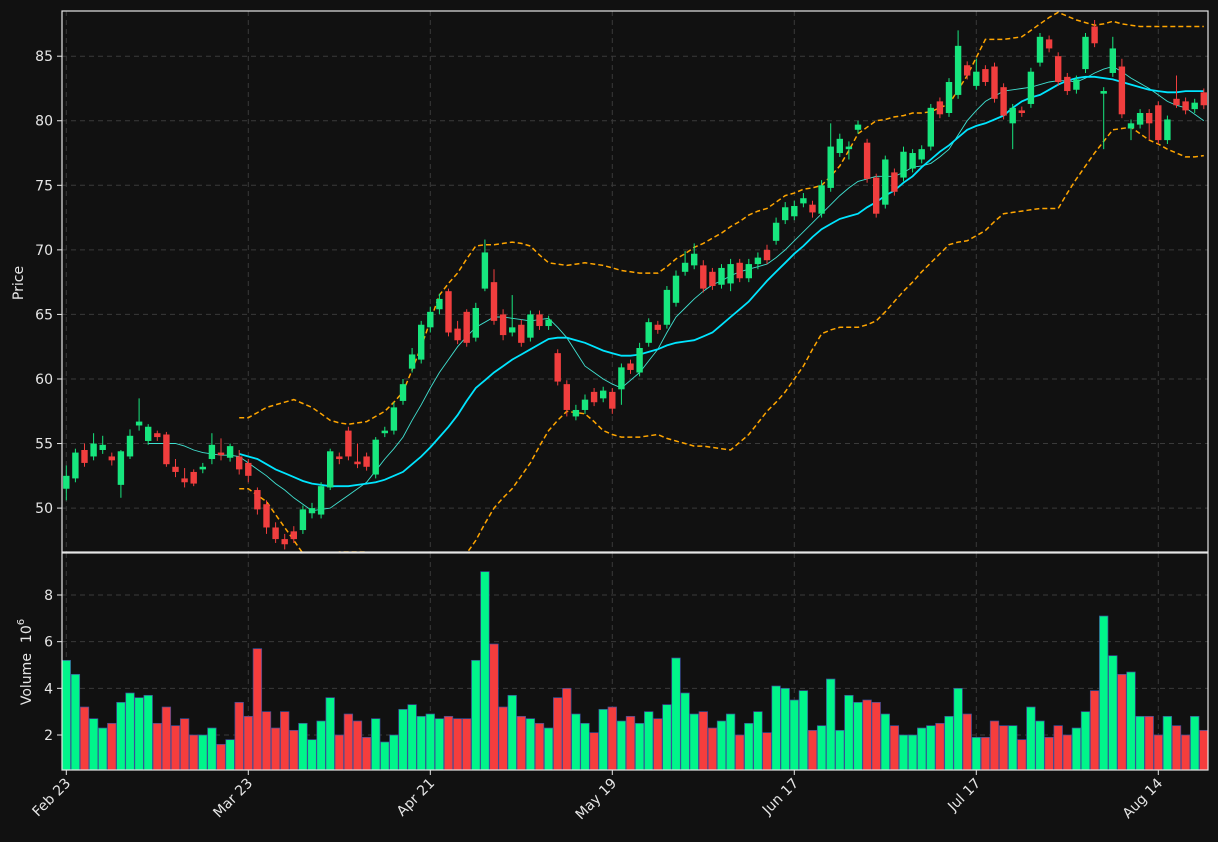  What do you see at coordinates (44, 122) in the screenshot?
I see `y-tick-label: 80` at bounding box center [44, 122].